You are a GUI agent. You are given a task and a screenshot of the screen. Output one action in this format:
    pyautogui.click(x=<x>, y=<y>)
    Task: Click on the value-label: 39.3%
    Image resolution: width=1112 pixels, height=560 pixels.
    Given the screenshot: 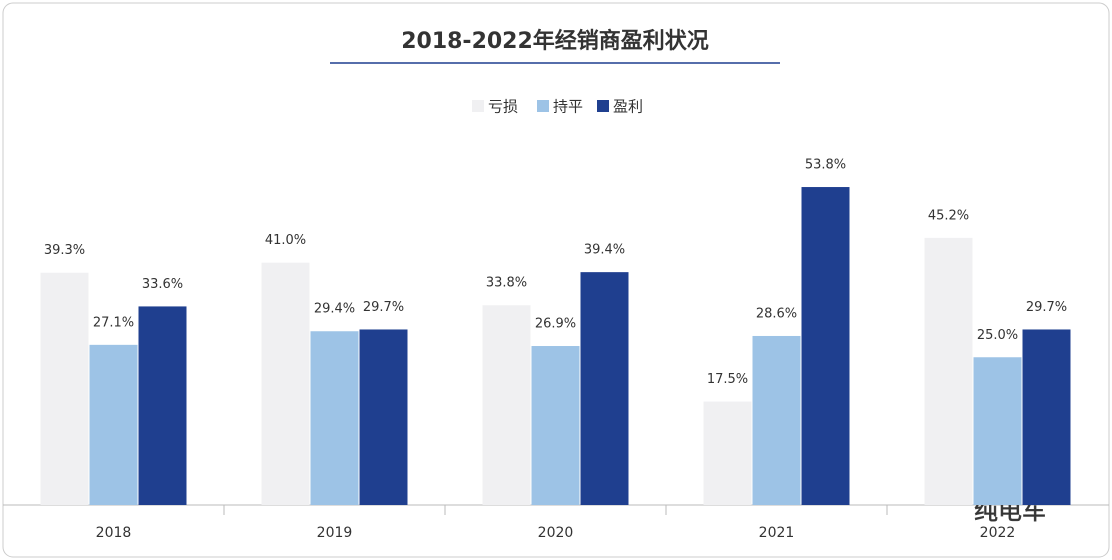 What is the action you would take?
    pyautogui.click(x=64, y=250)
    